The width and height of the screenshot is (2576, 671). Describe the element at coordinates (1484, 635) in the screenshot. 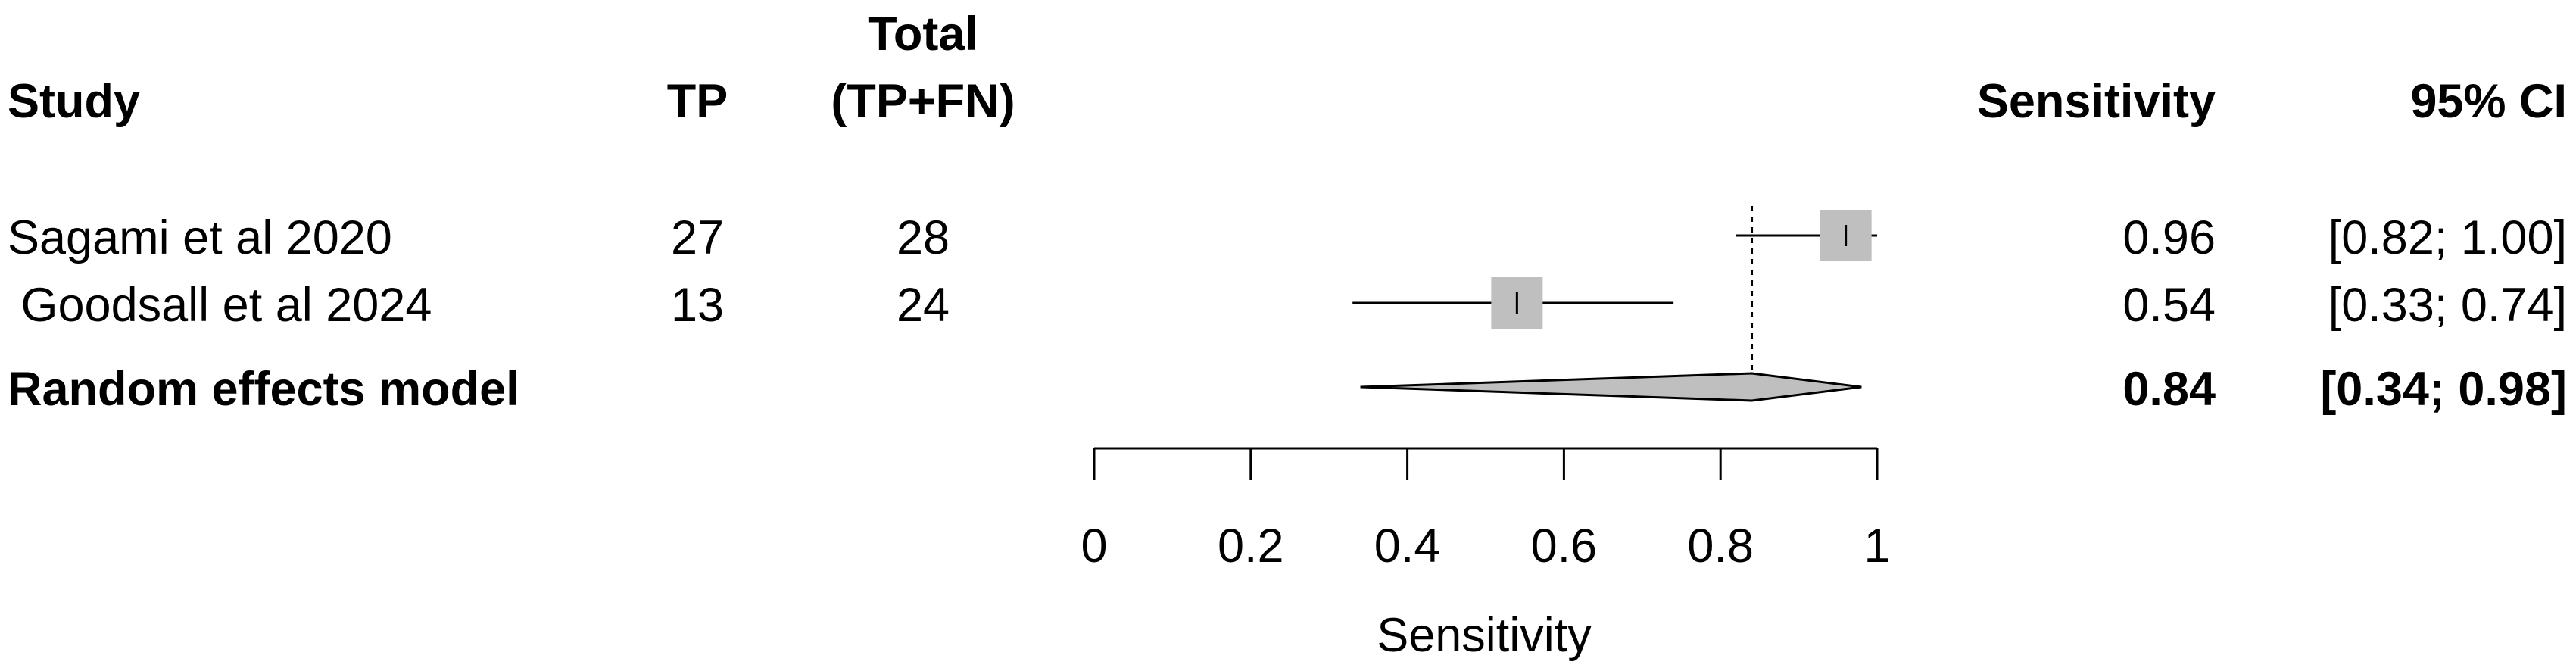

I see `x-axis-title: Sensitivity` at that location.